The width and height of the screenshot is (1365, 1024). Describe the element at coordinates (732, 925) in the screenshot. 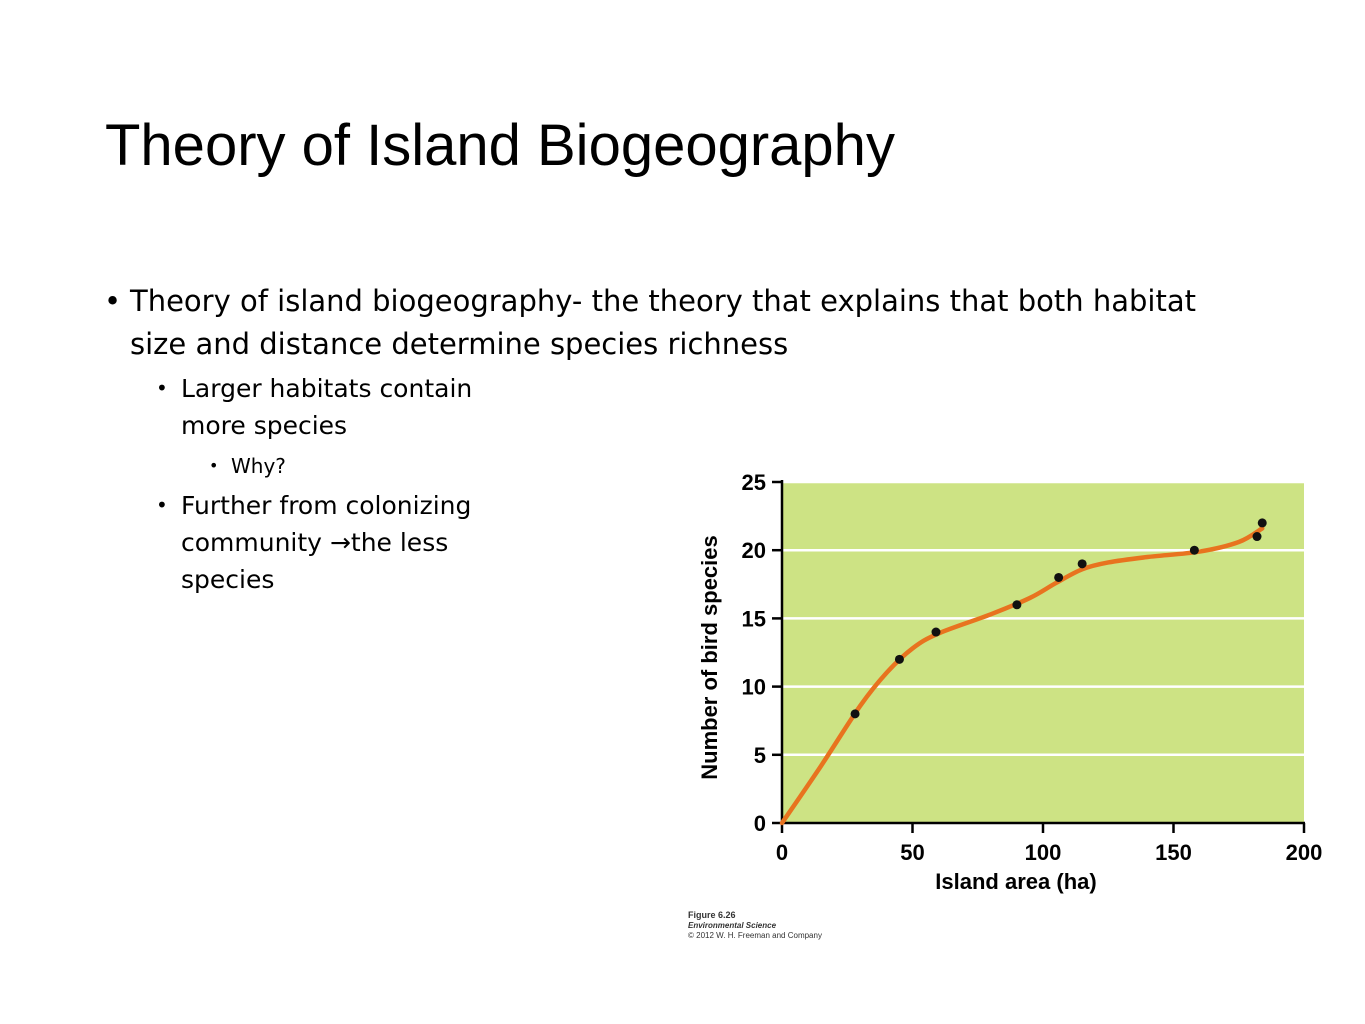

I see `caption-book: Environmental Science` at that location.